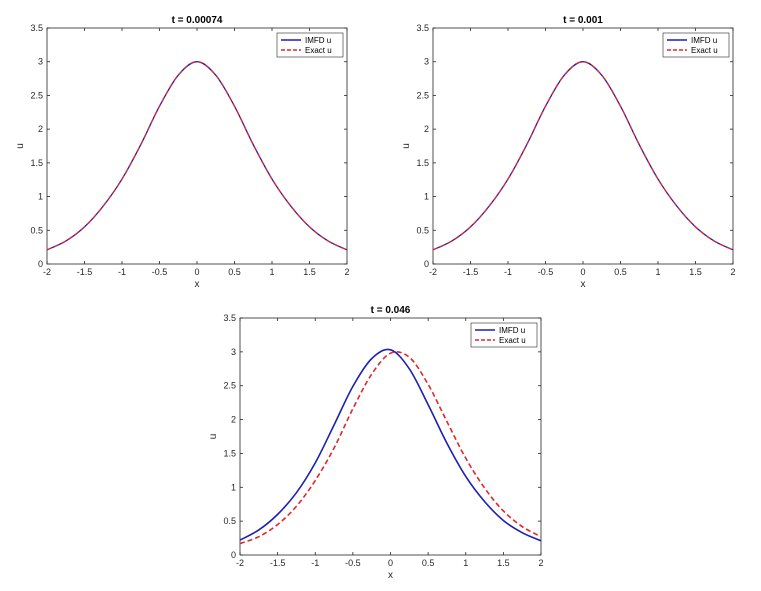 Image resolution: width=761 pixels, height=591 pixels. Describe the element at coordinates (390, 448) in the screenshot. I see `series-line-exact` at that location.